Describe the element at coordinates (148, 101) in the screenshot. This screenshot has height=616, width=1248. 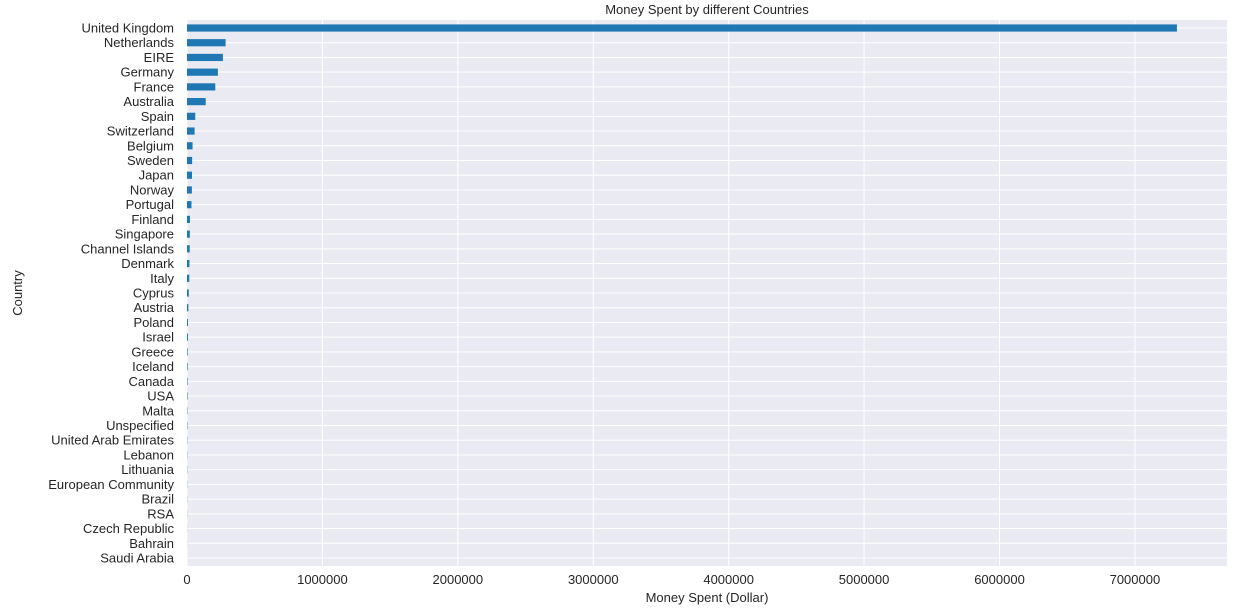
I see `y-tick-label: Australia` at that location.